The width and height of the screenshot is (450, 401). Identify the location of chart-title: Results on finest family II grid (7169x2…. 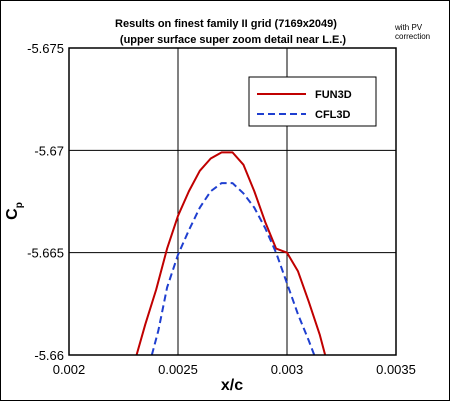
(226, 24).